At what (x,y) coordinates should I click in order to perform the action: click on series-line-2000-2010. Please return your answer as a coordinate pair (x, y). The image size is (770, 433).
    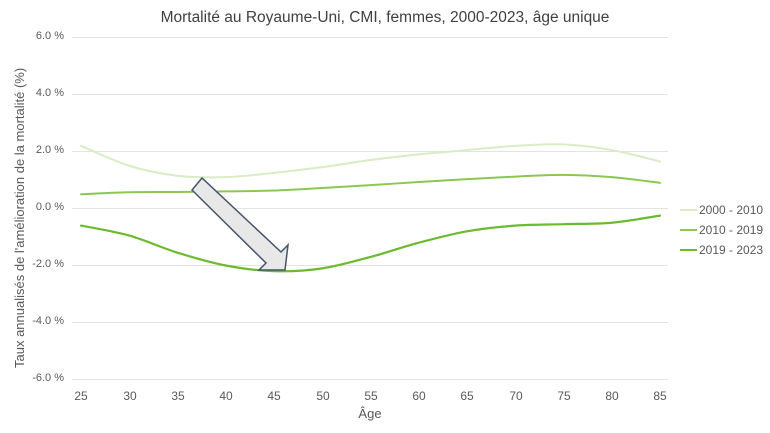
    Looking at the image, I should click on (370, 161).